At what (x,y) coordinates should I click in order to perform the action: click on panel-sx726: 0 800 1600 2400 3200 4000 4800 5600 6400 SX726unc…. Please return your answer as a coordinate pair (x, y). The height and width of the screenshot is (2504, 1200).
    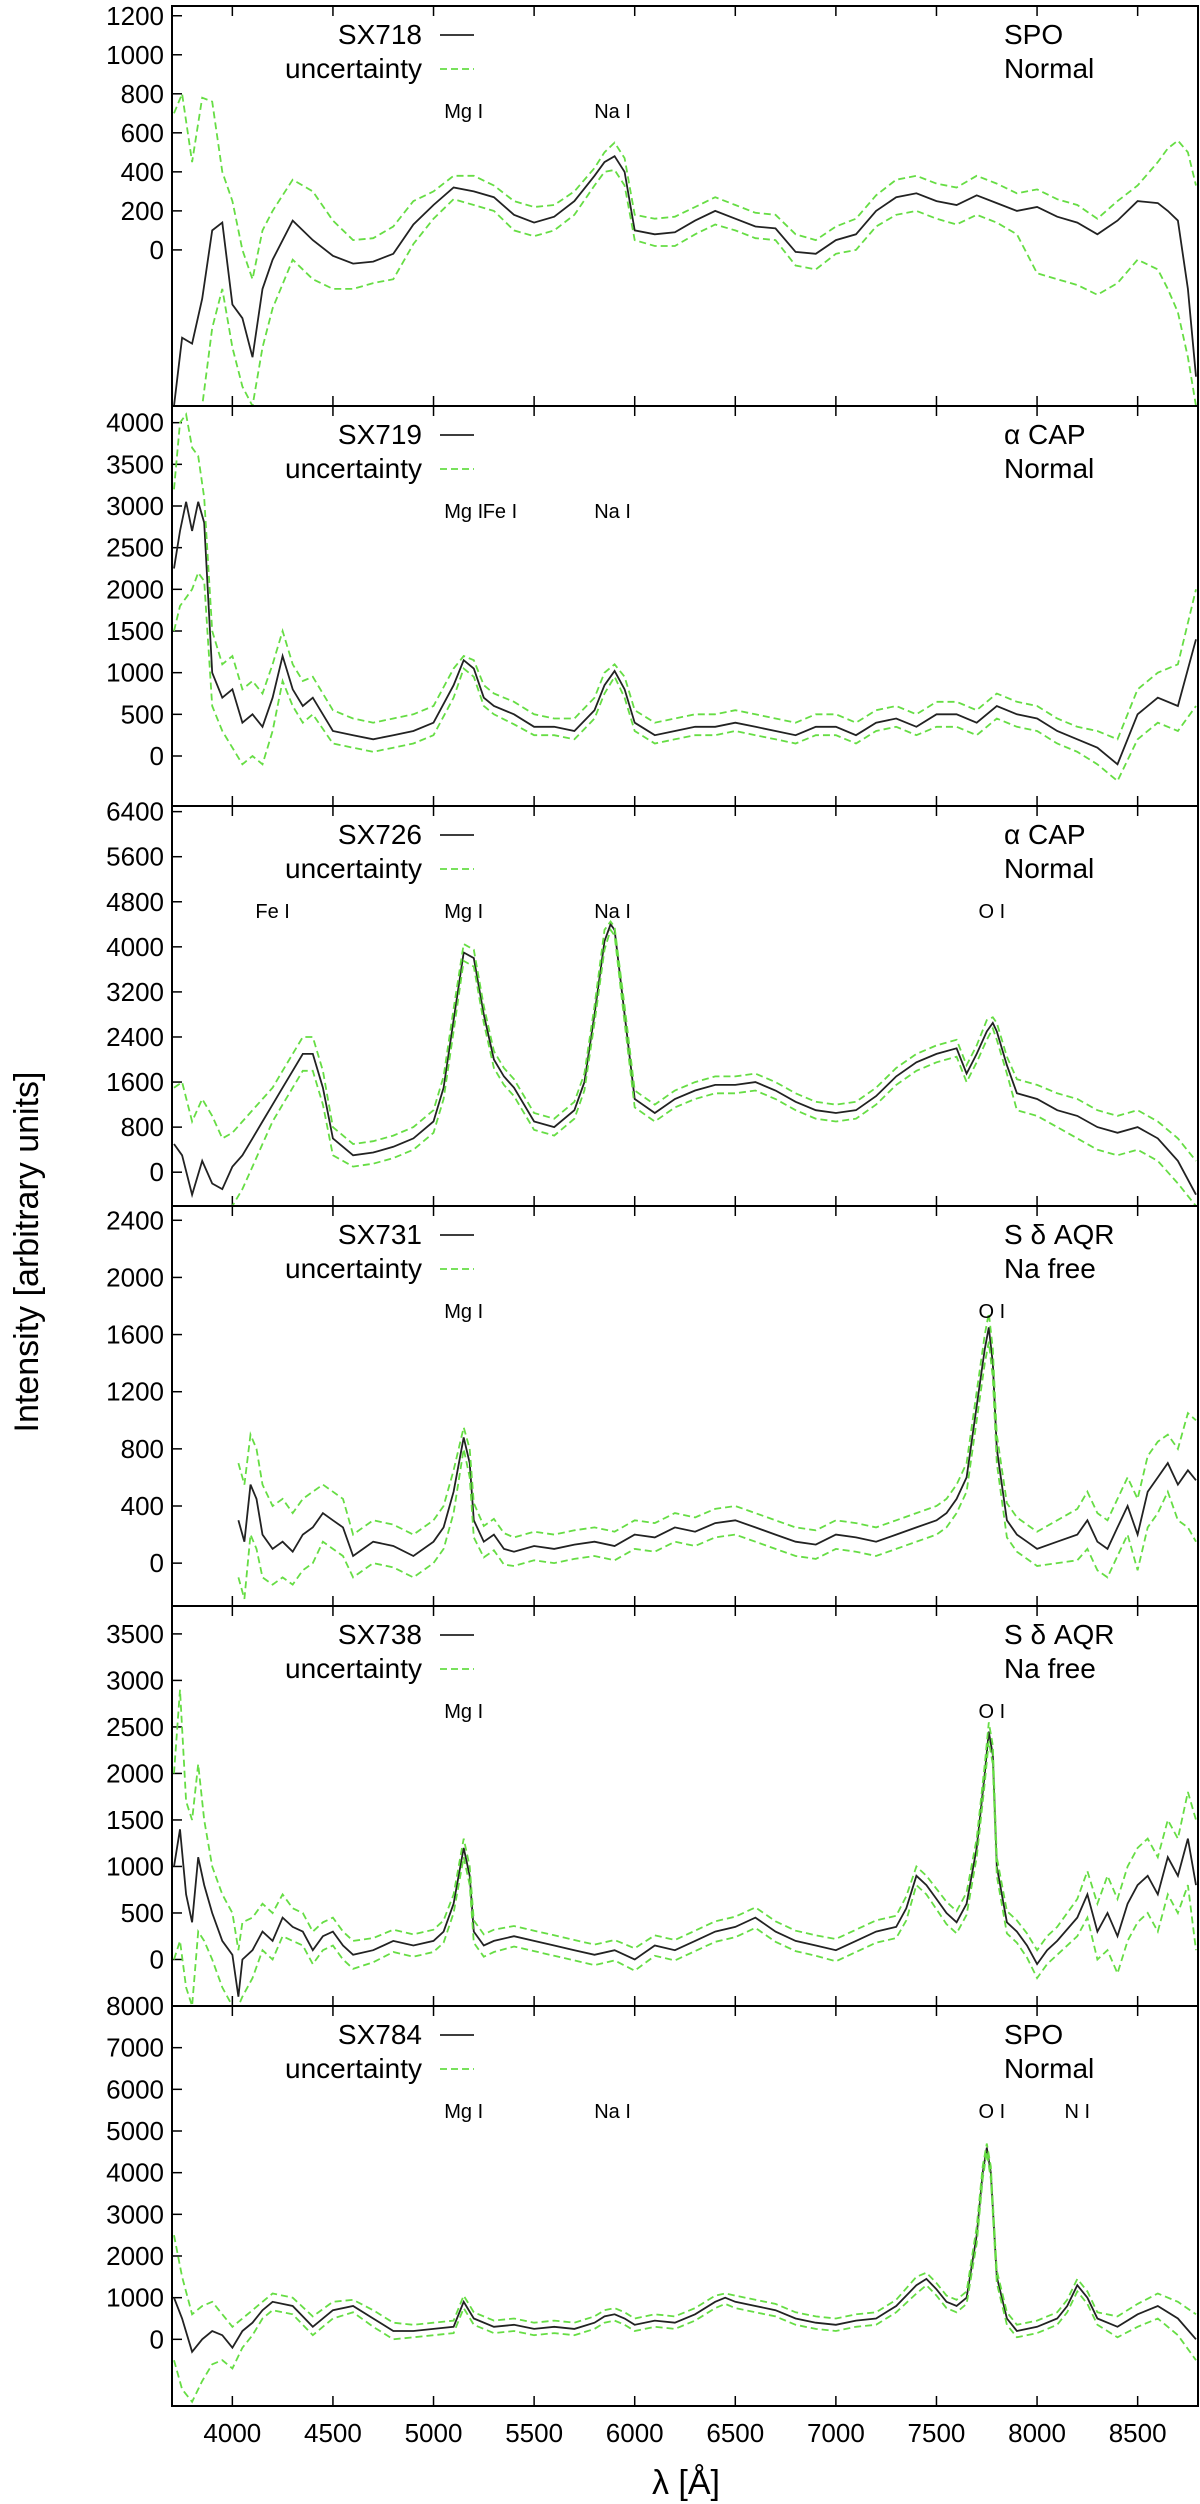
    Looking at the image, I should click on (652, 1002).